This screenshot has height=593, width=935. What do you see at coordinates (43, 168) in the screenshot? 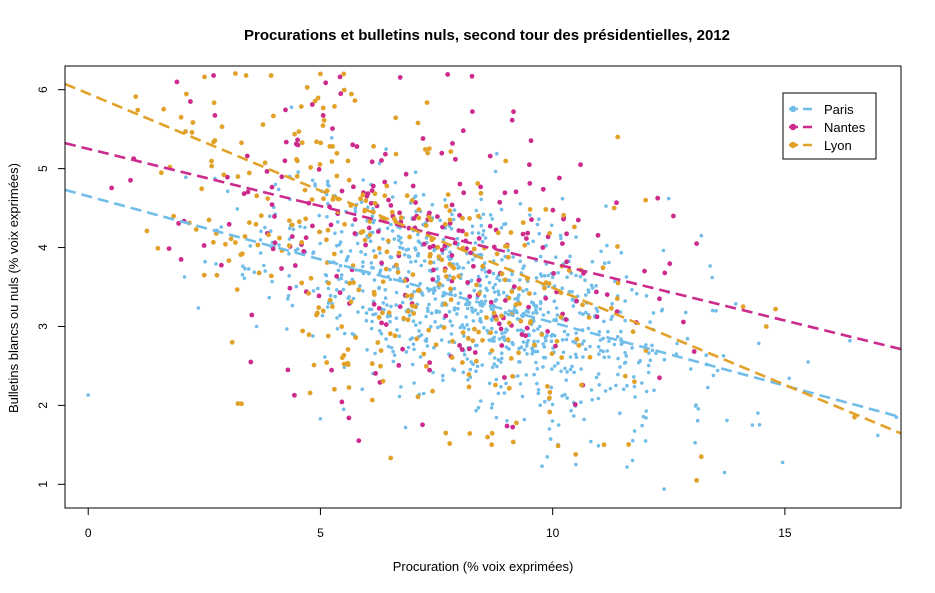
I see `y-tick-label: 5` at bounding box center [43, 168].